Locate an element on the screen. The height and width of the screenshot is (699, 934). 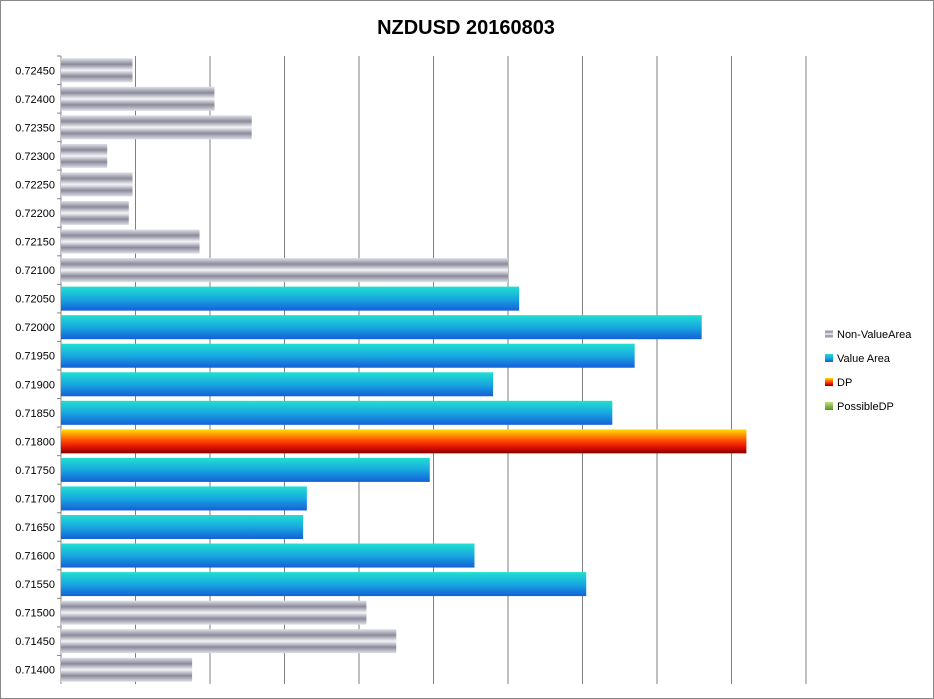
y-tick-label: 0.71950 is located at coordinates (35, 357).